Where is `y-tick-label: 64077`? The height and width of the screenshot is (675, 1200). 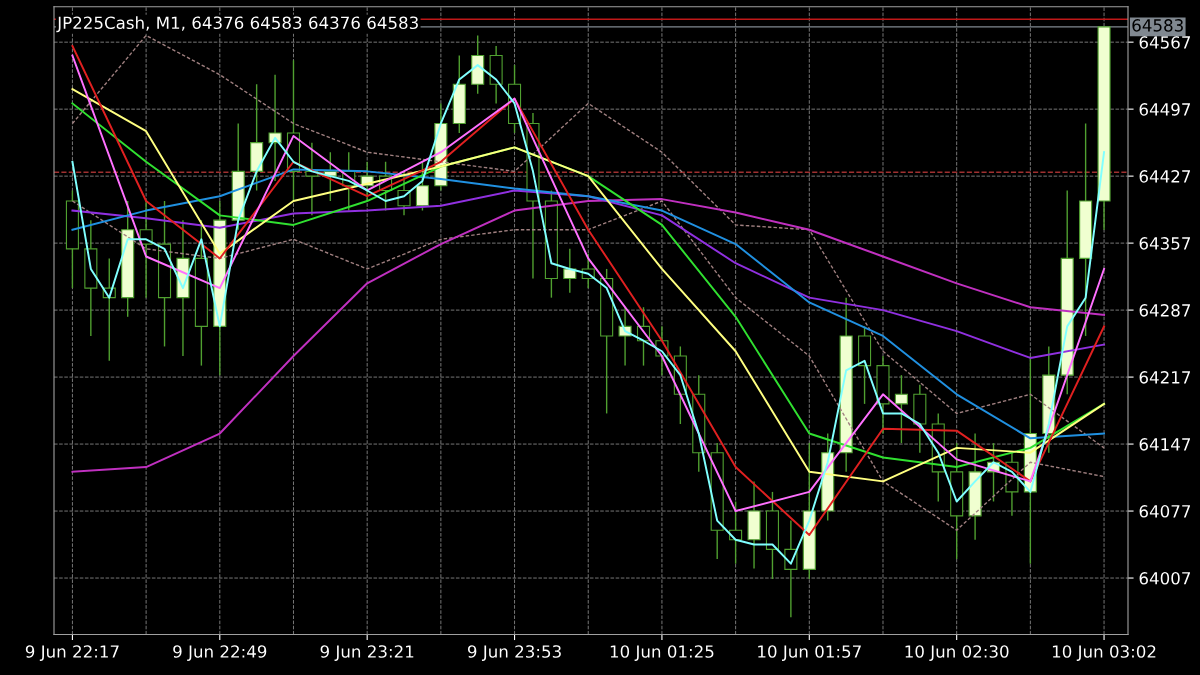
y-tick-label: 64077 is located at coordinates (1165, 511).